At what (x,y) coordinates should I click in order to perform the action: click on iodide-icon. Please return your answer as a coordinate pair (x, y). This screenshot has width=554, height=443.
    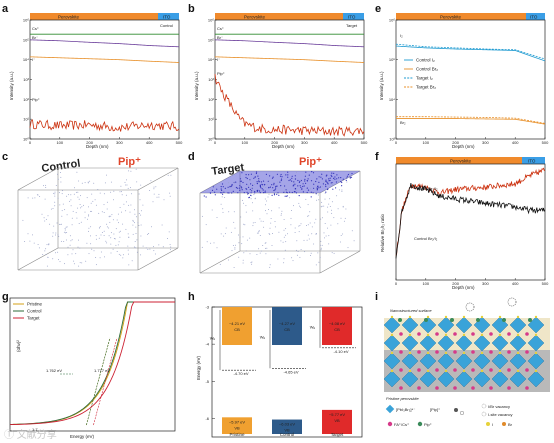
    Looking at the image, I should click on (488, 424).